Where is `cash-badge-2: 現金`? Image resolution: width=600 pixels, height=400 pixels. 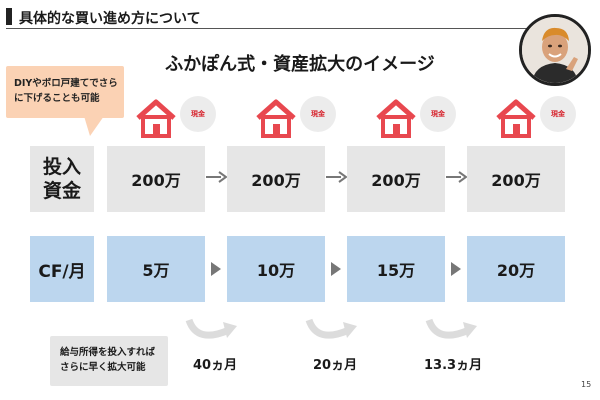
cash-badge-2: 現金 is located at coordinates (318, 114).